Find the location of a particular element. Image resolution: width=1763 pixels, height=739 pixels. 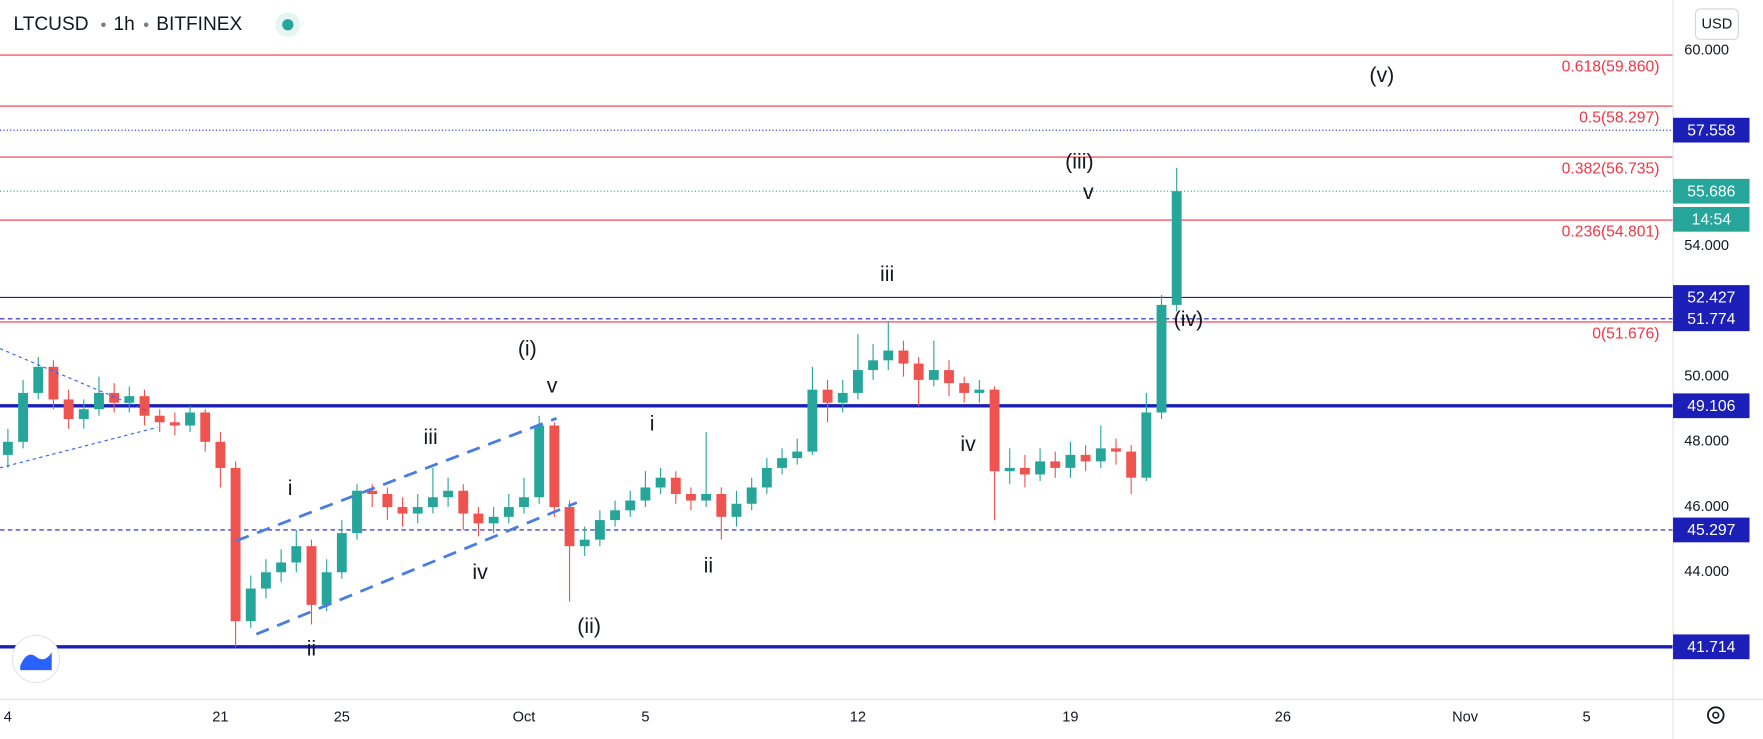

currency: USD is located at coordinates (1716, 25).